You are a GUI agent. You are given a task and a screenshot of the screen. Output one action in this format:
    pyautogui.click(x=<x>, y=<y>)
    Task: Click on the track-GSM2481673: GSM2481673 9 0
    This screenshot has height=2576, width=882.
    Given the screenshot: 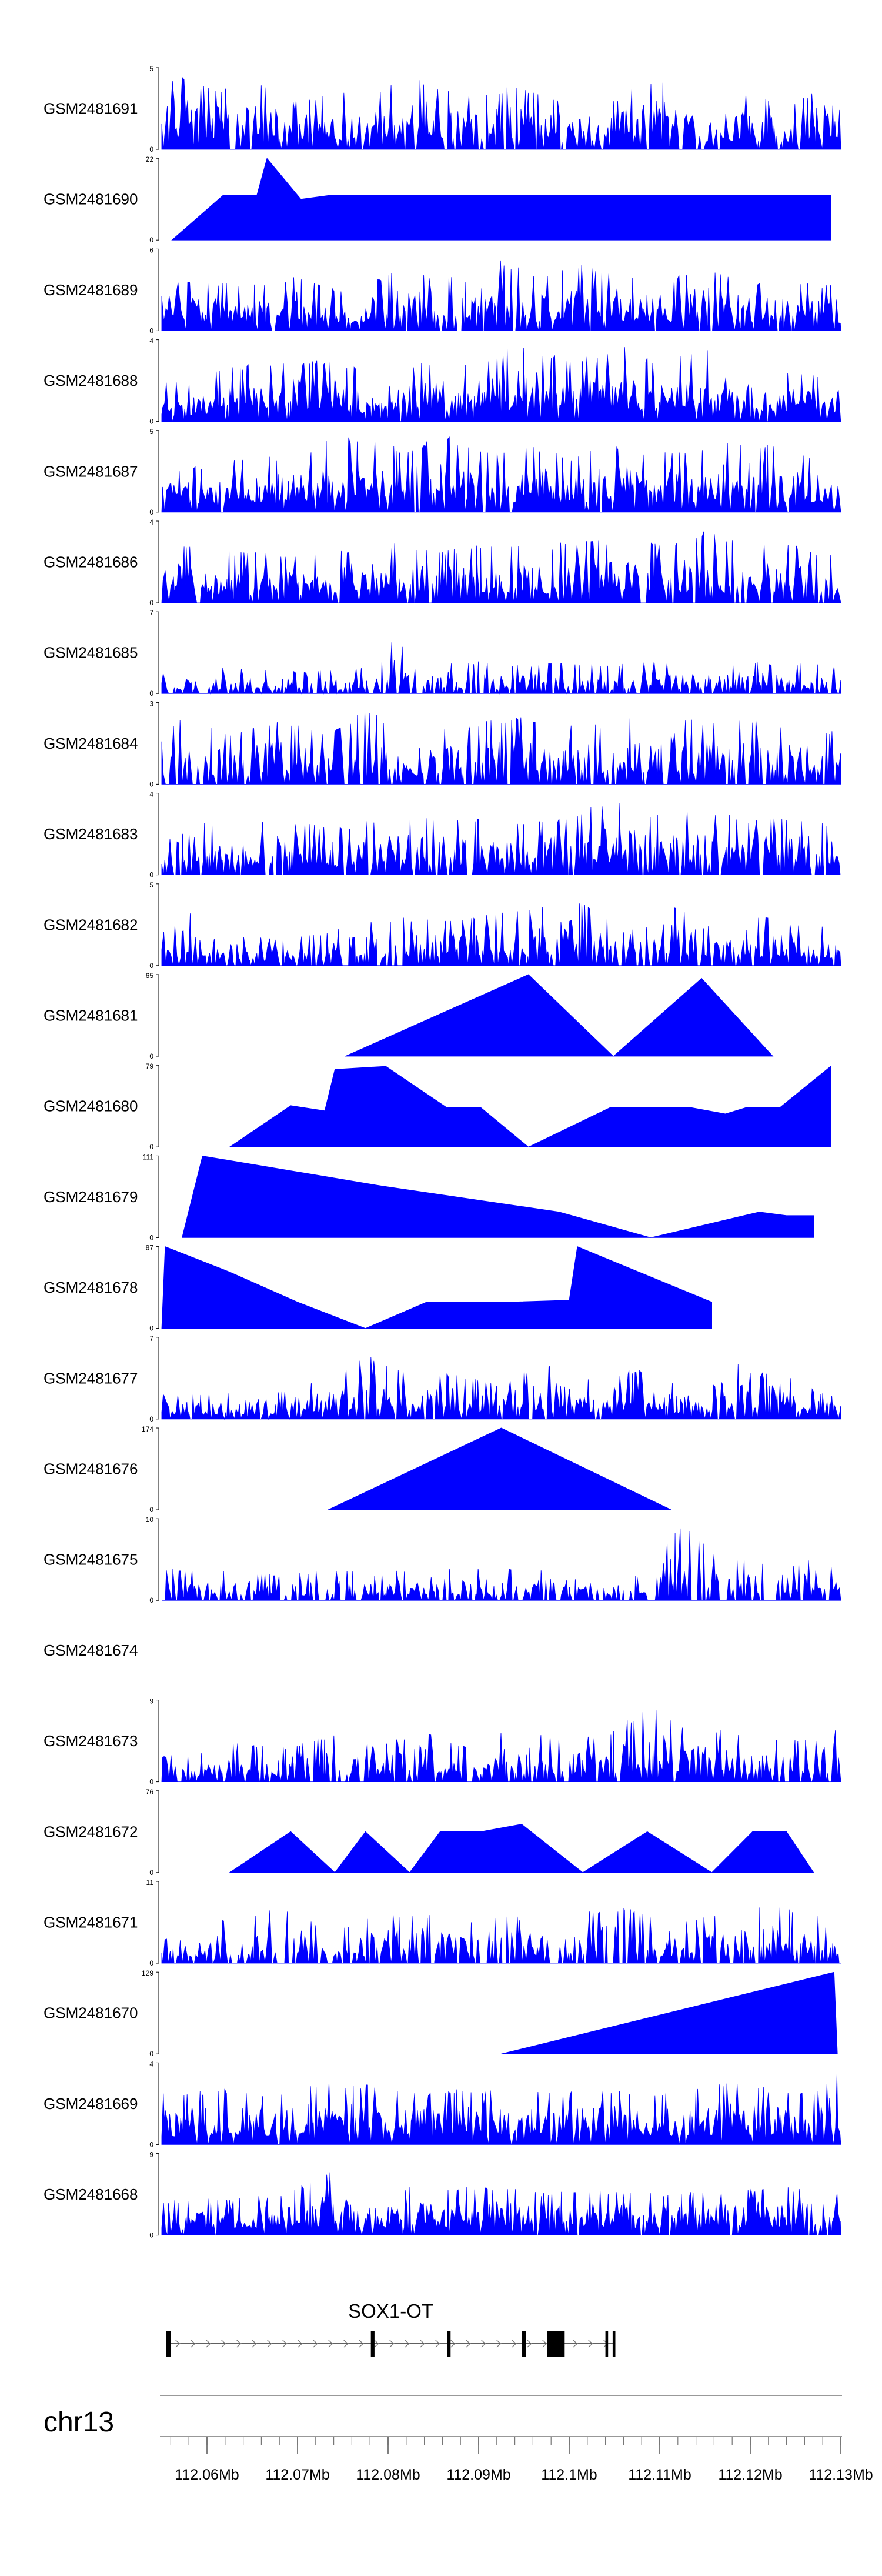 What is the action you would take?
    pyautogui.click(x=442, y=1741)
    